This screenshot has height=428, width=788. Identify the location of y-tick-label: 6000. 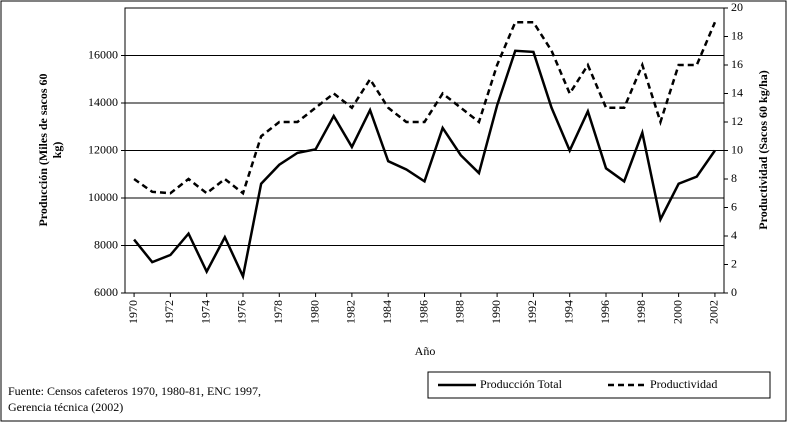
(106, 292).